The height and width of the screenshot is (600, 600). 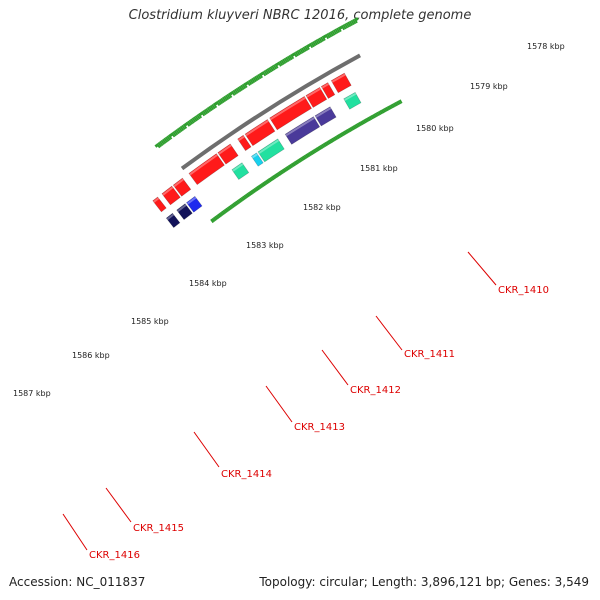 What do you see at coordinates (319, 427) in the screenshot?
I see `gene-label: CKR_1413` at bounding box center [319, 427].